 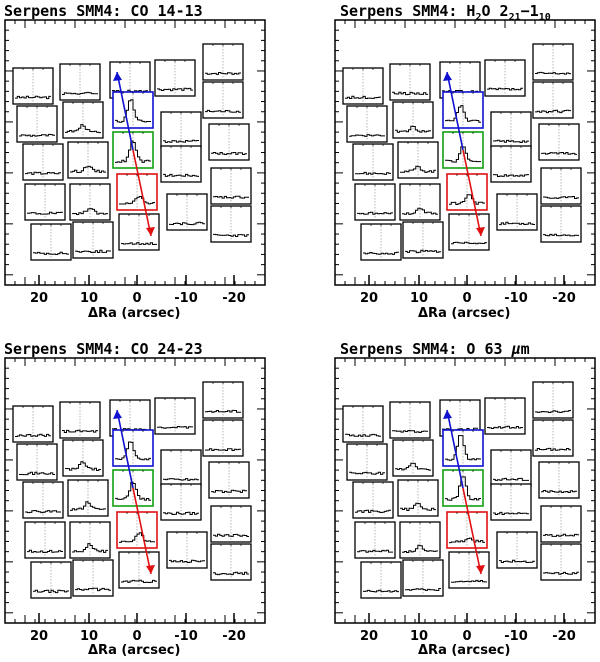 I want to click on panel-2-xlabel: ΔRa (arcsec), so click(x=464, y=313).